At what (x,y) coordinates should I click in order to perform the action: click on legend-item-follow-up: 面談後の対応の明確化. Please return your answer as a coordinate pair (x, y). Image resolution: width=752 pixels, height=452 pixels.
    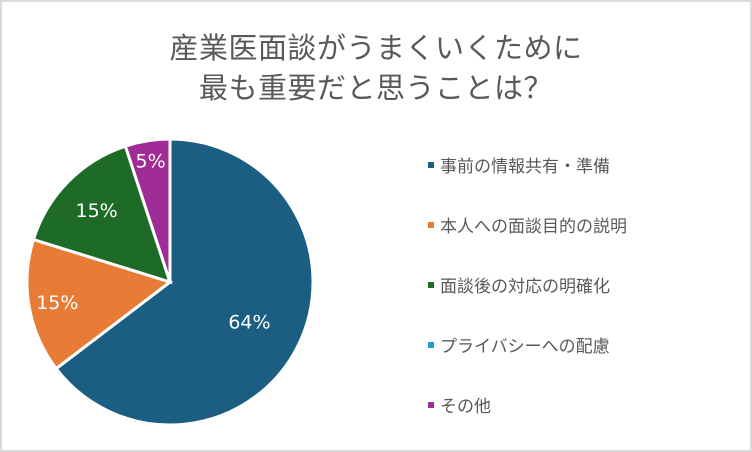
    Looking at the image, I should click on (519, 284).